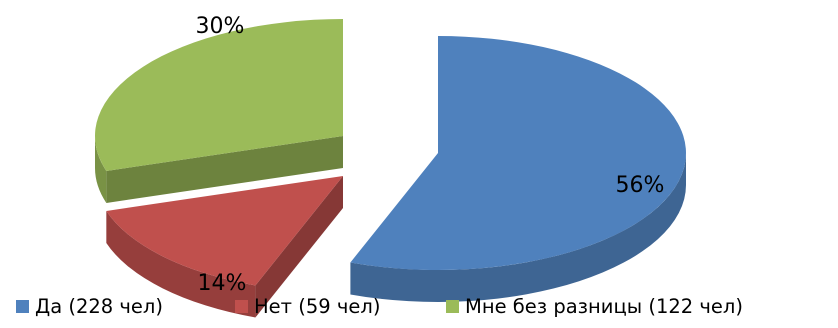  What do you see at coordinates (241, 306) in the screenshot?
I see `legend-net-swatch` at bounding box center [241, 306].